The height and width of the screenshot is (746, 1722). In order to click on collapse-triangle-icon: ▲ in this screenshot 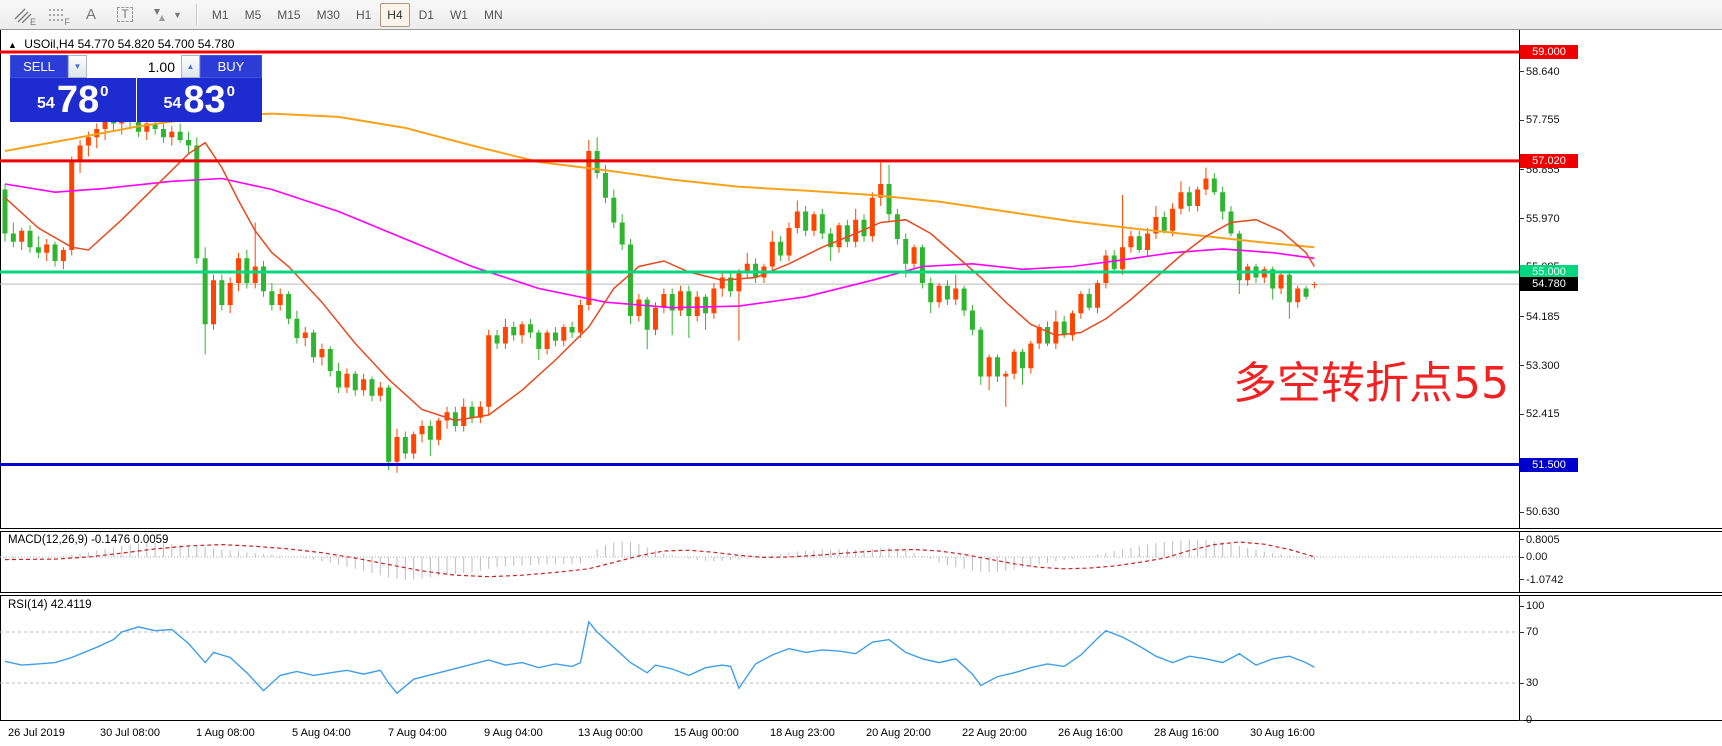, I will do `click(12, 45)`.